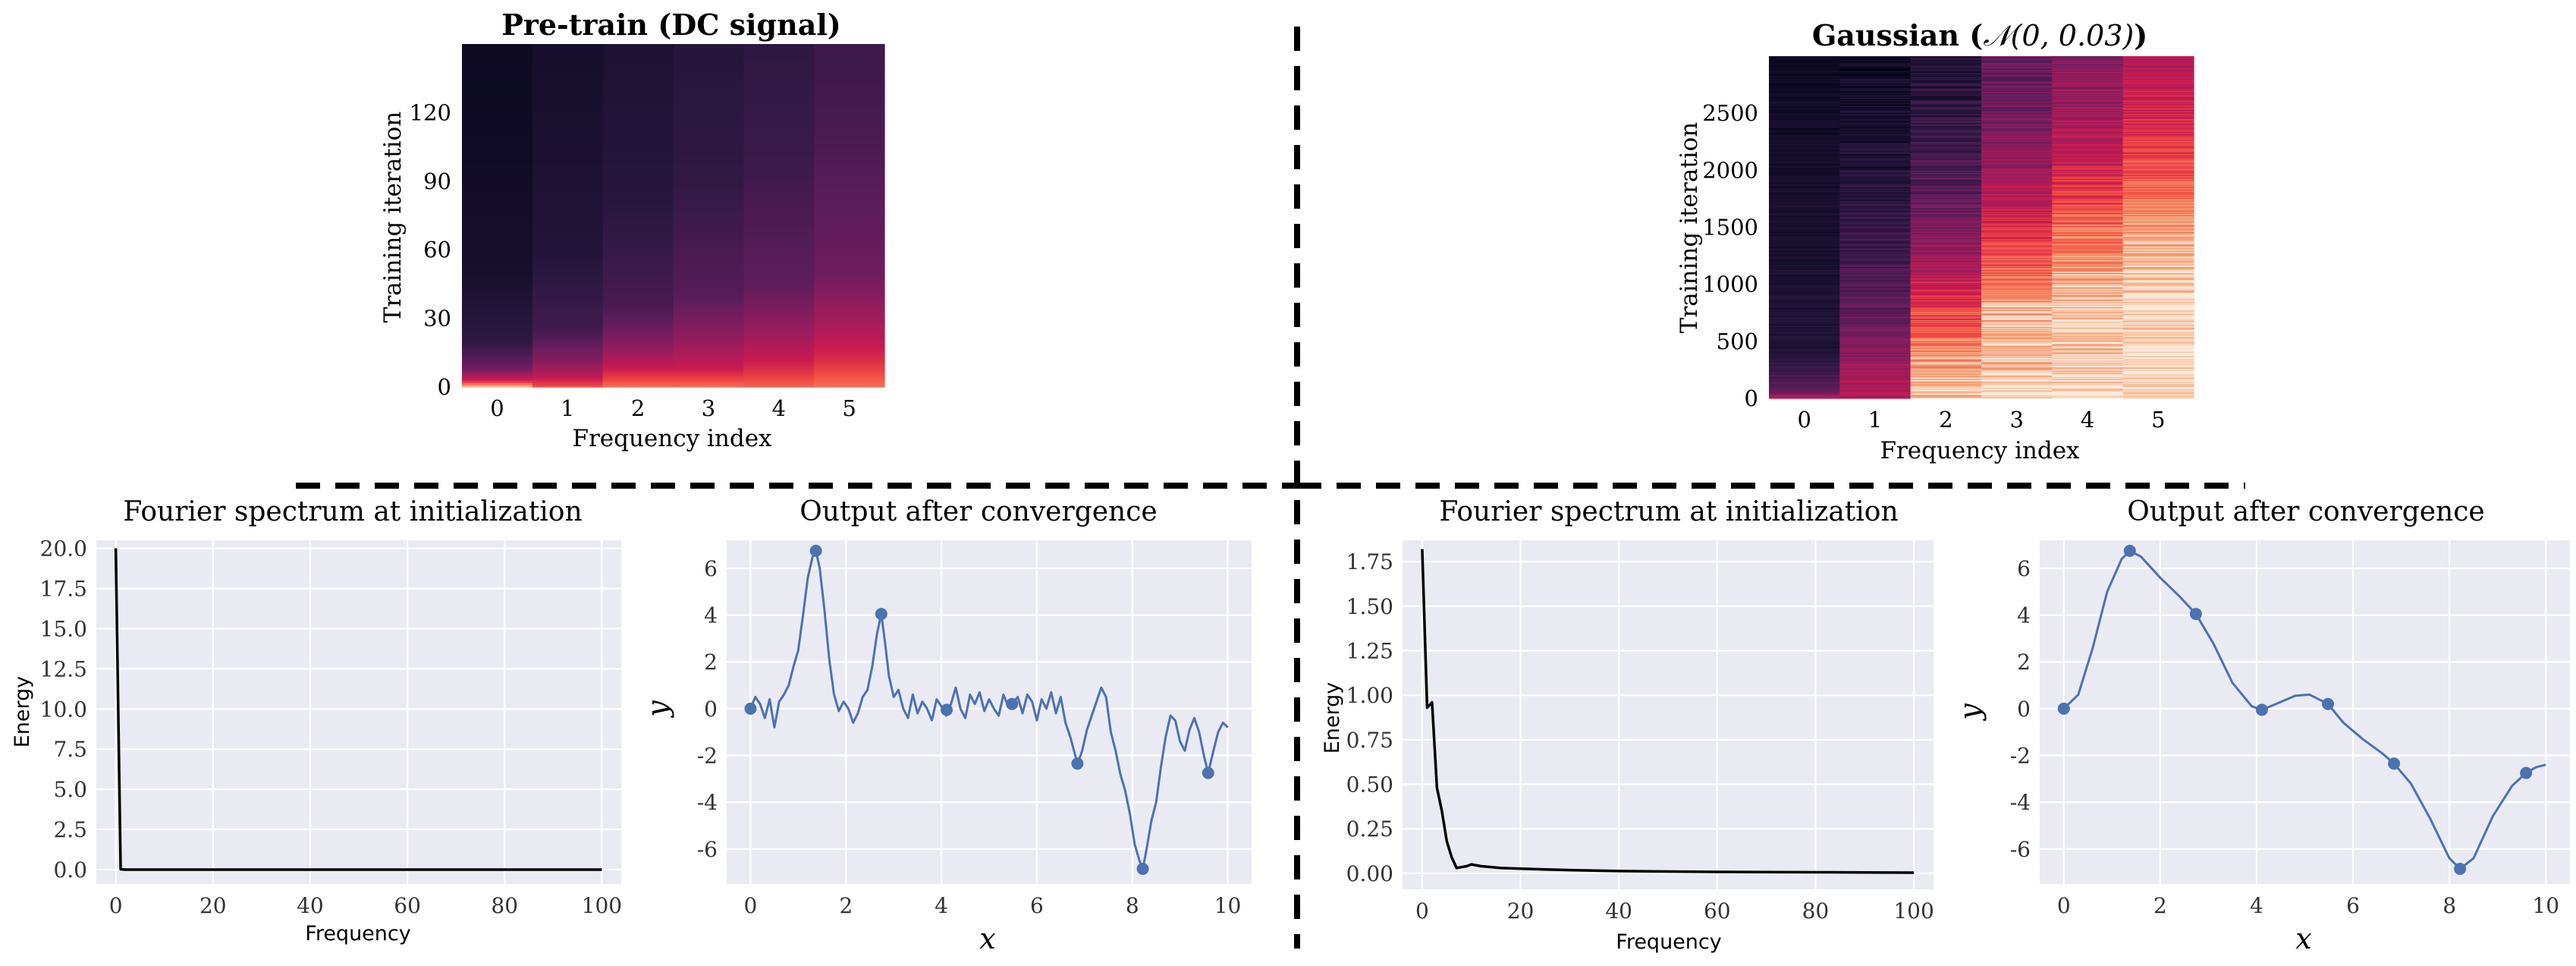 This screenshot has width=2576, height=966. What do you see at coordinates (1816, 911) in the screenshot?
I see `x-tick-label: 80` at bounding box center [1816, 911].